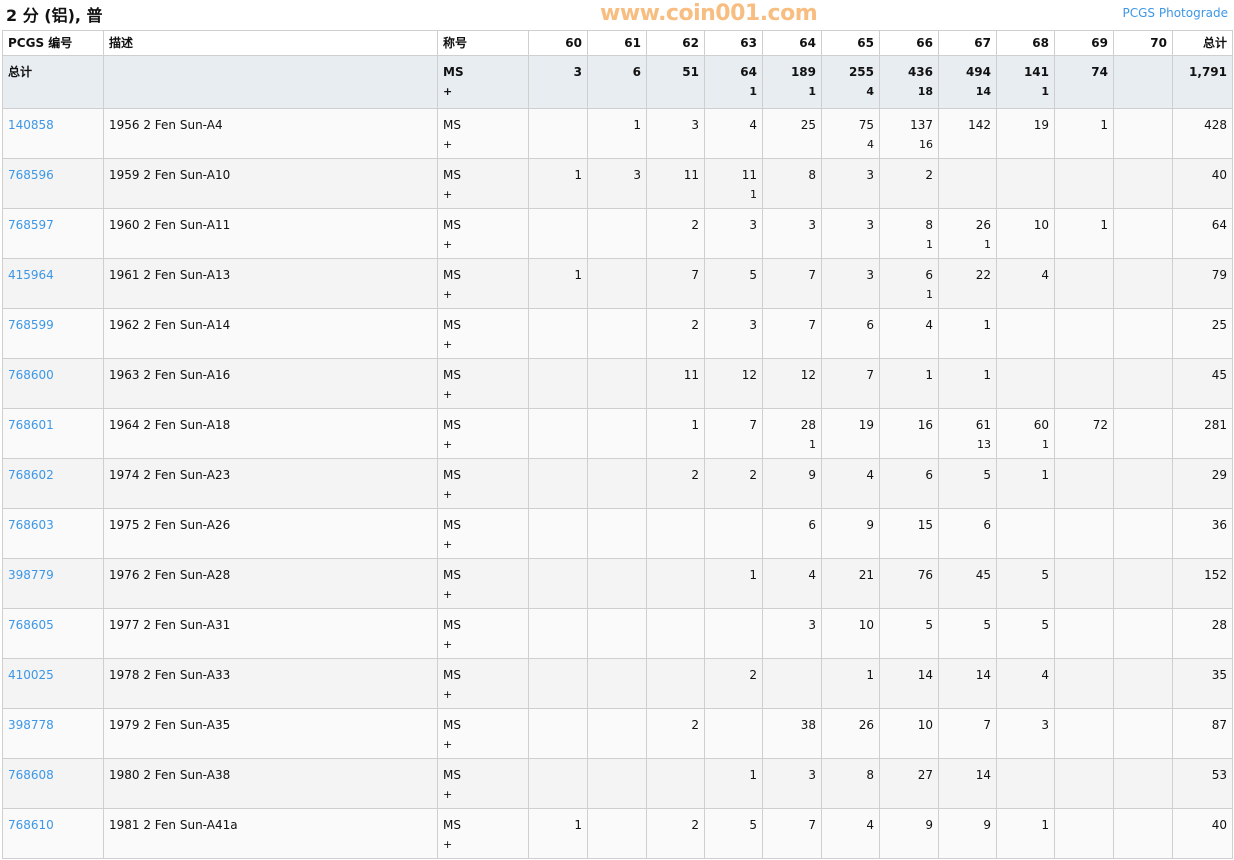  What do you see at coordinates (909, 43) in the screenshot?
I see `header-grade-66: 66` at bounding box center [909, 43].